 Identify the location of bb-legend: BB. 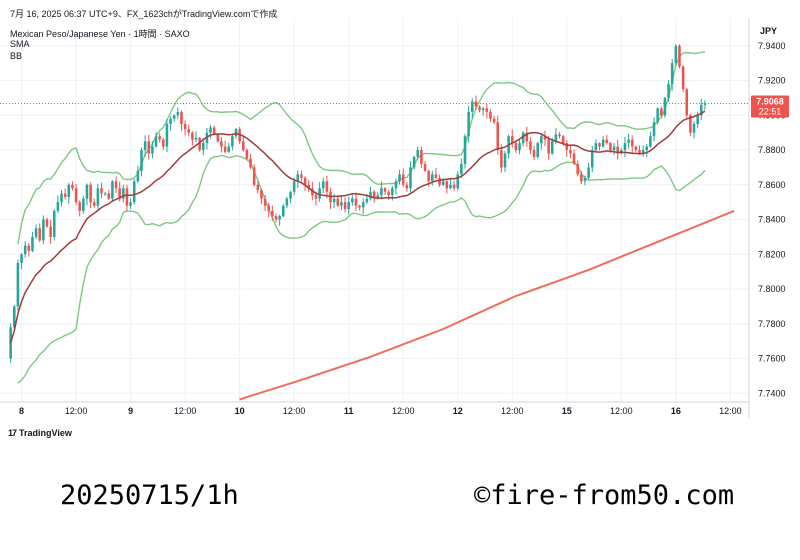
(16, 56).